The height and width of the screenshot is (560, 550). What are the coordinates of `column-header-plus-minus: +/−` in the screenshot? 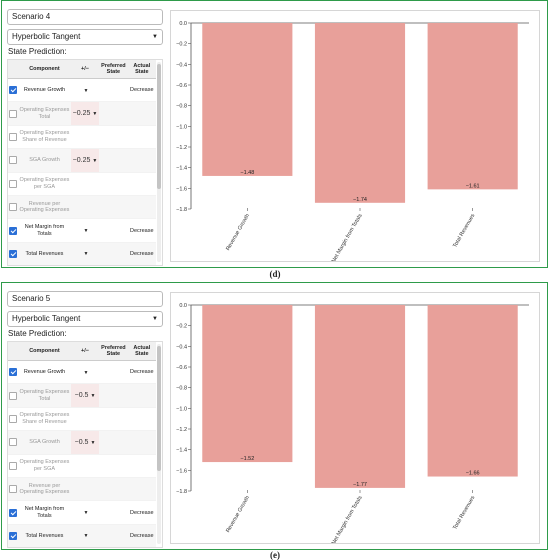 It's located at (85, 69).